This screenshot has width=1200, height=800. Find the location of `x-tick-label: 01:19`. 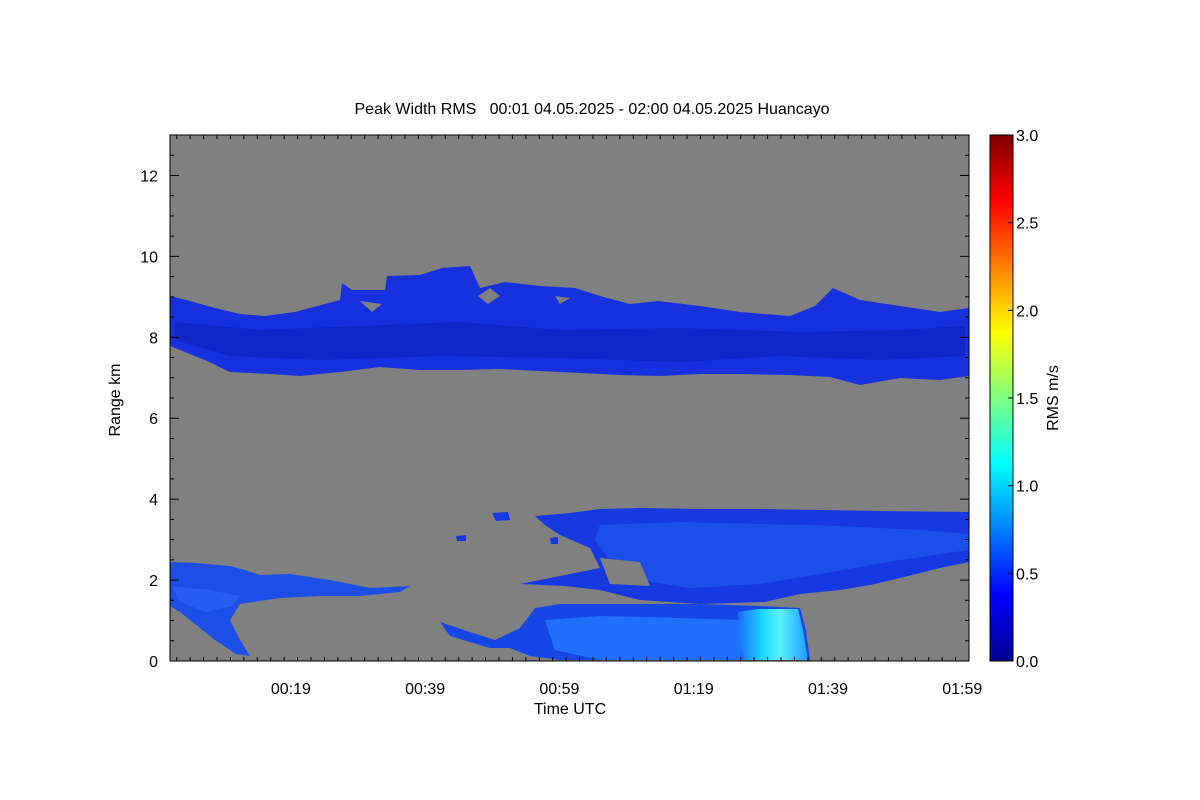

x-tick-label: 01:19 is located at coordinates (694, 689).